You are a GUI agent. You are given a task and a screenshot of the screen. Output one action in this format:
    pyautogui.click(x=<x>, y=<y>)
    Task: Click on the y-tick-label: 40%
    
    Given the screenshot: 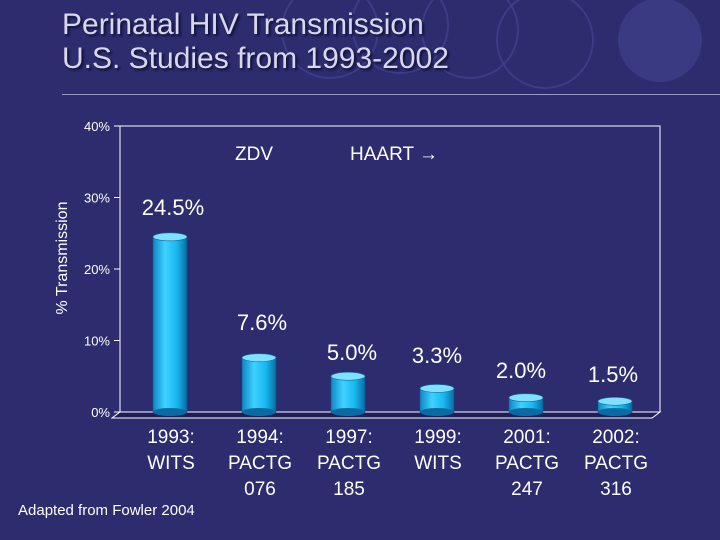 What is the action you would take?
    pyautogui.click(x=97, y=126)
    